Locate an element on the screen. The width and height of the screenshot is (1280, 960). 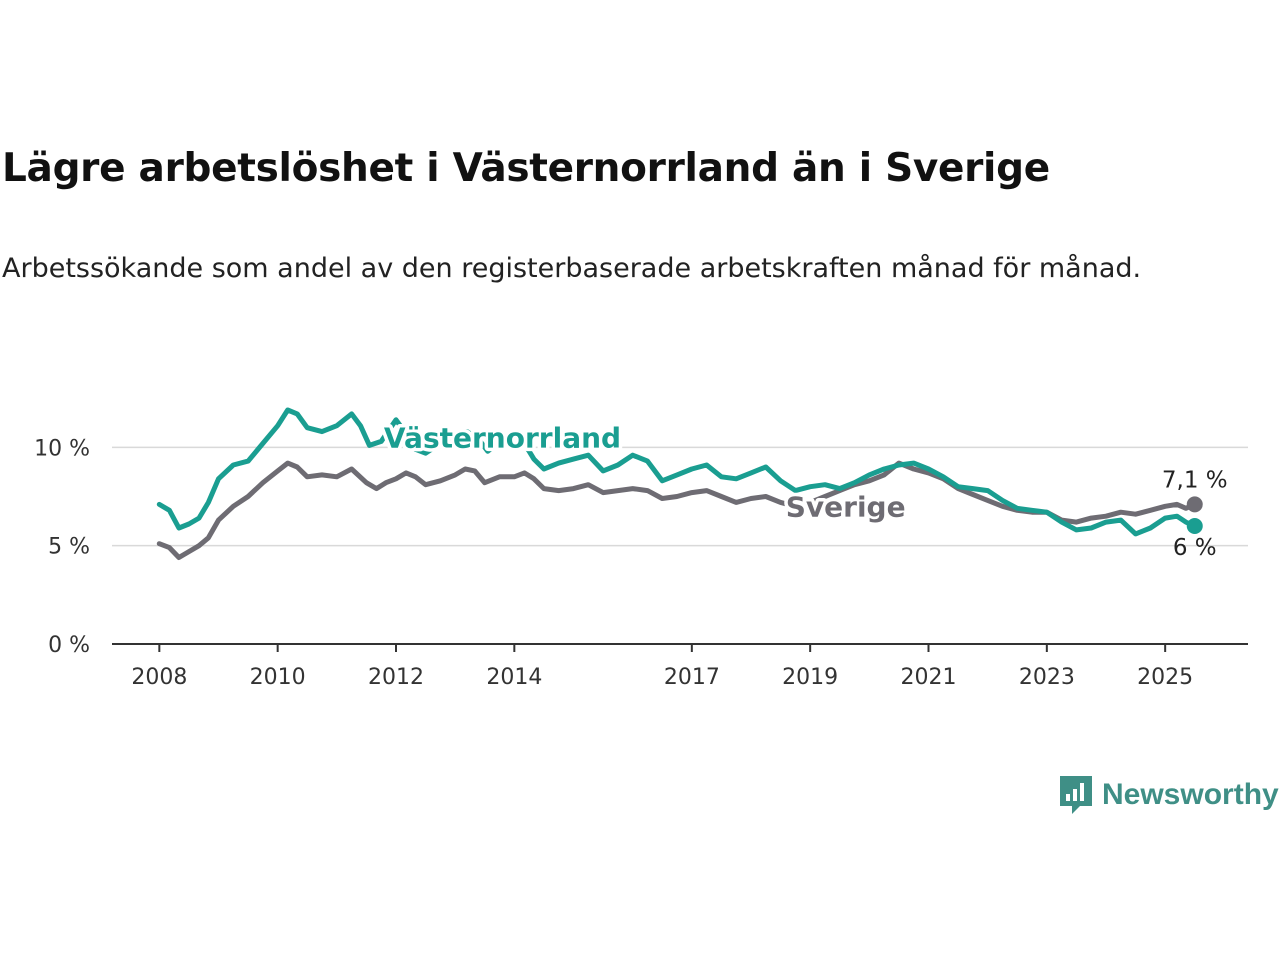
series-line-vasternorrland is located at coordinates (677, 472).